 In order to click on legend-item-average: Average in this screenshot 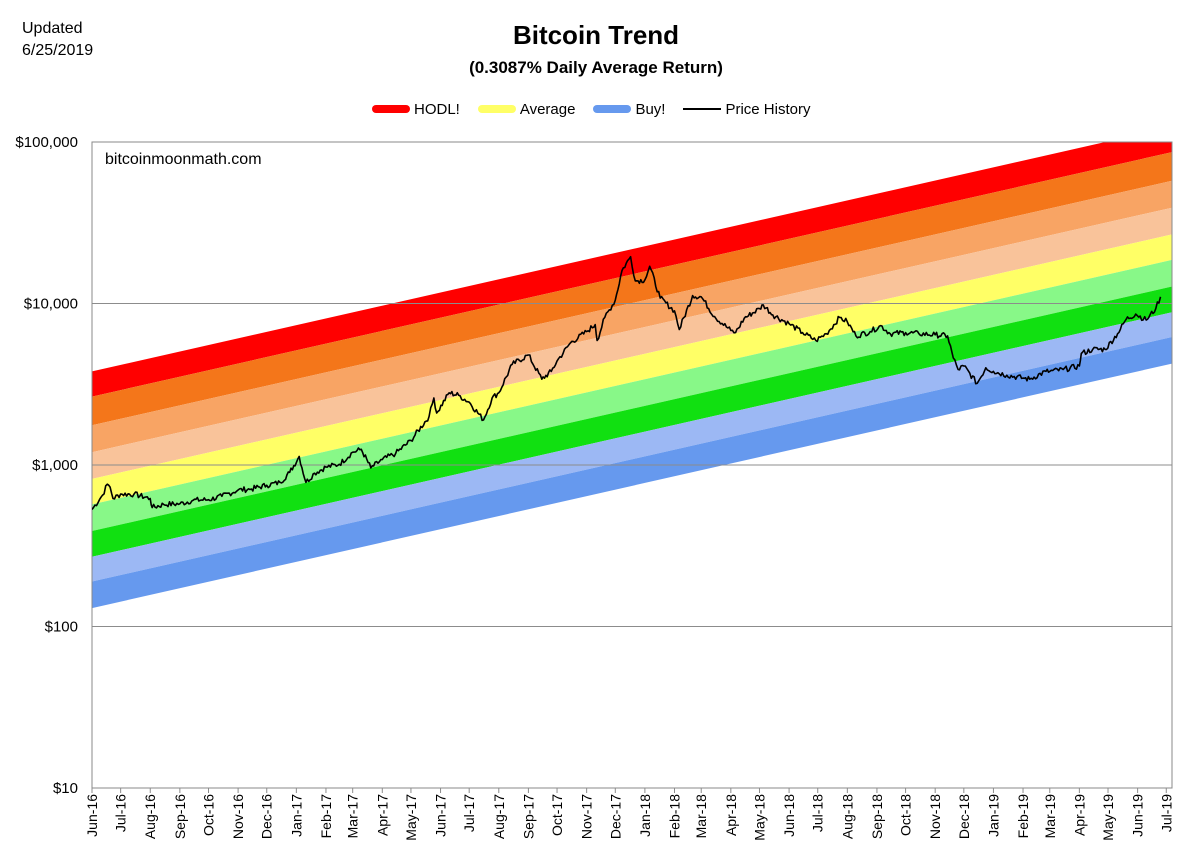, I will do `click(526, 109)`.